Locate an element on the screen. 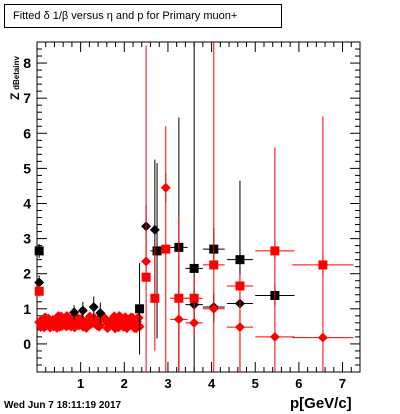 The height and width of the screenshot is (414, 400). x-tick-label: 1 is located at coordinates (80, 383).